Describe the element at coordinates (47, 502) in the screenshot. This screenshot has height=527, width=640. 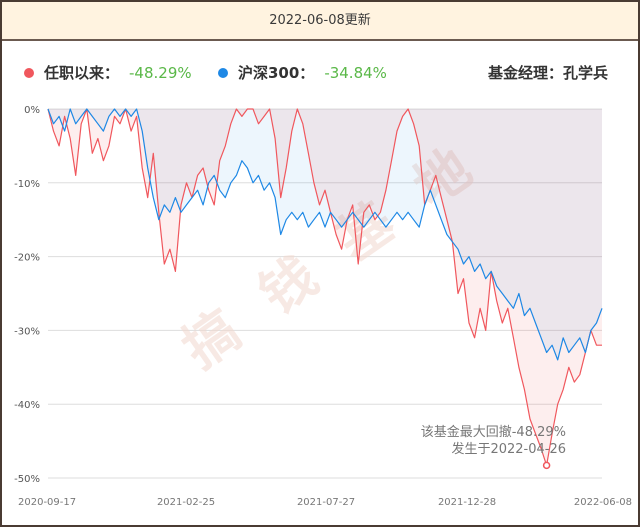
I see `x-tick-label: 2020-09-17` at that location.